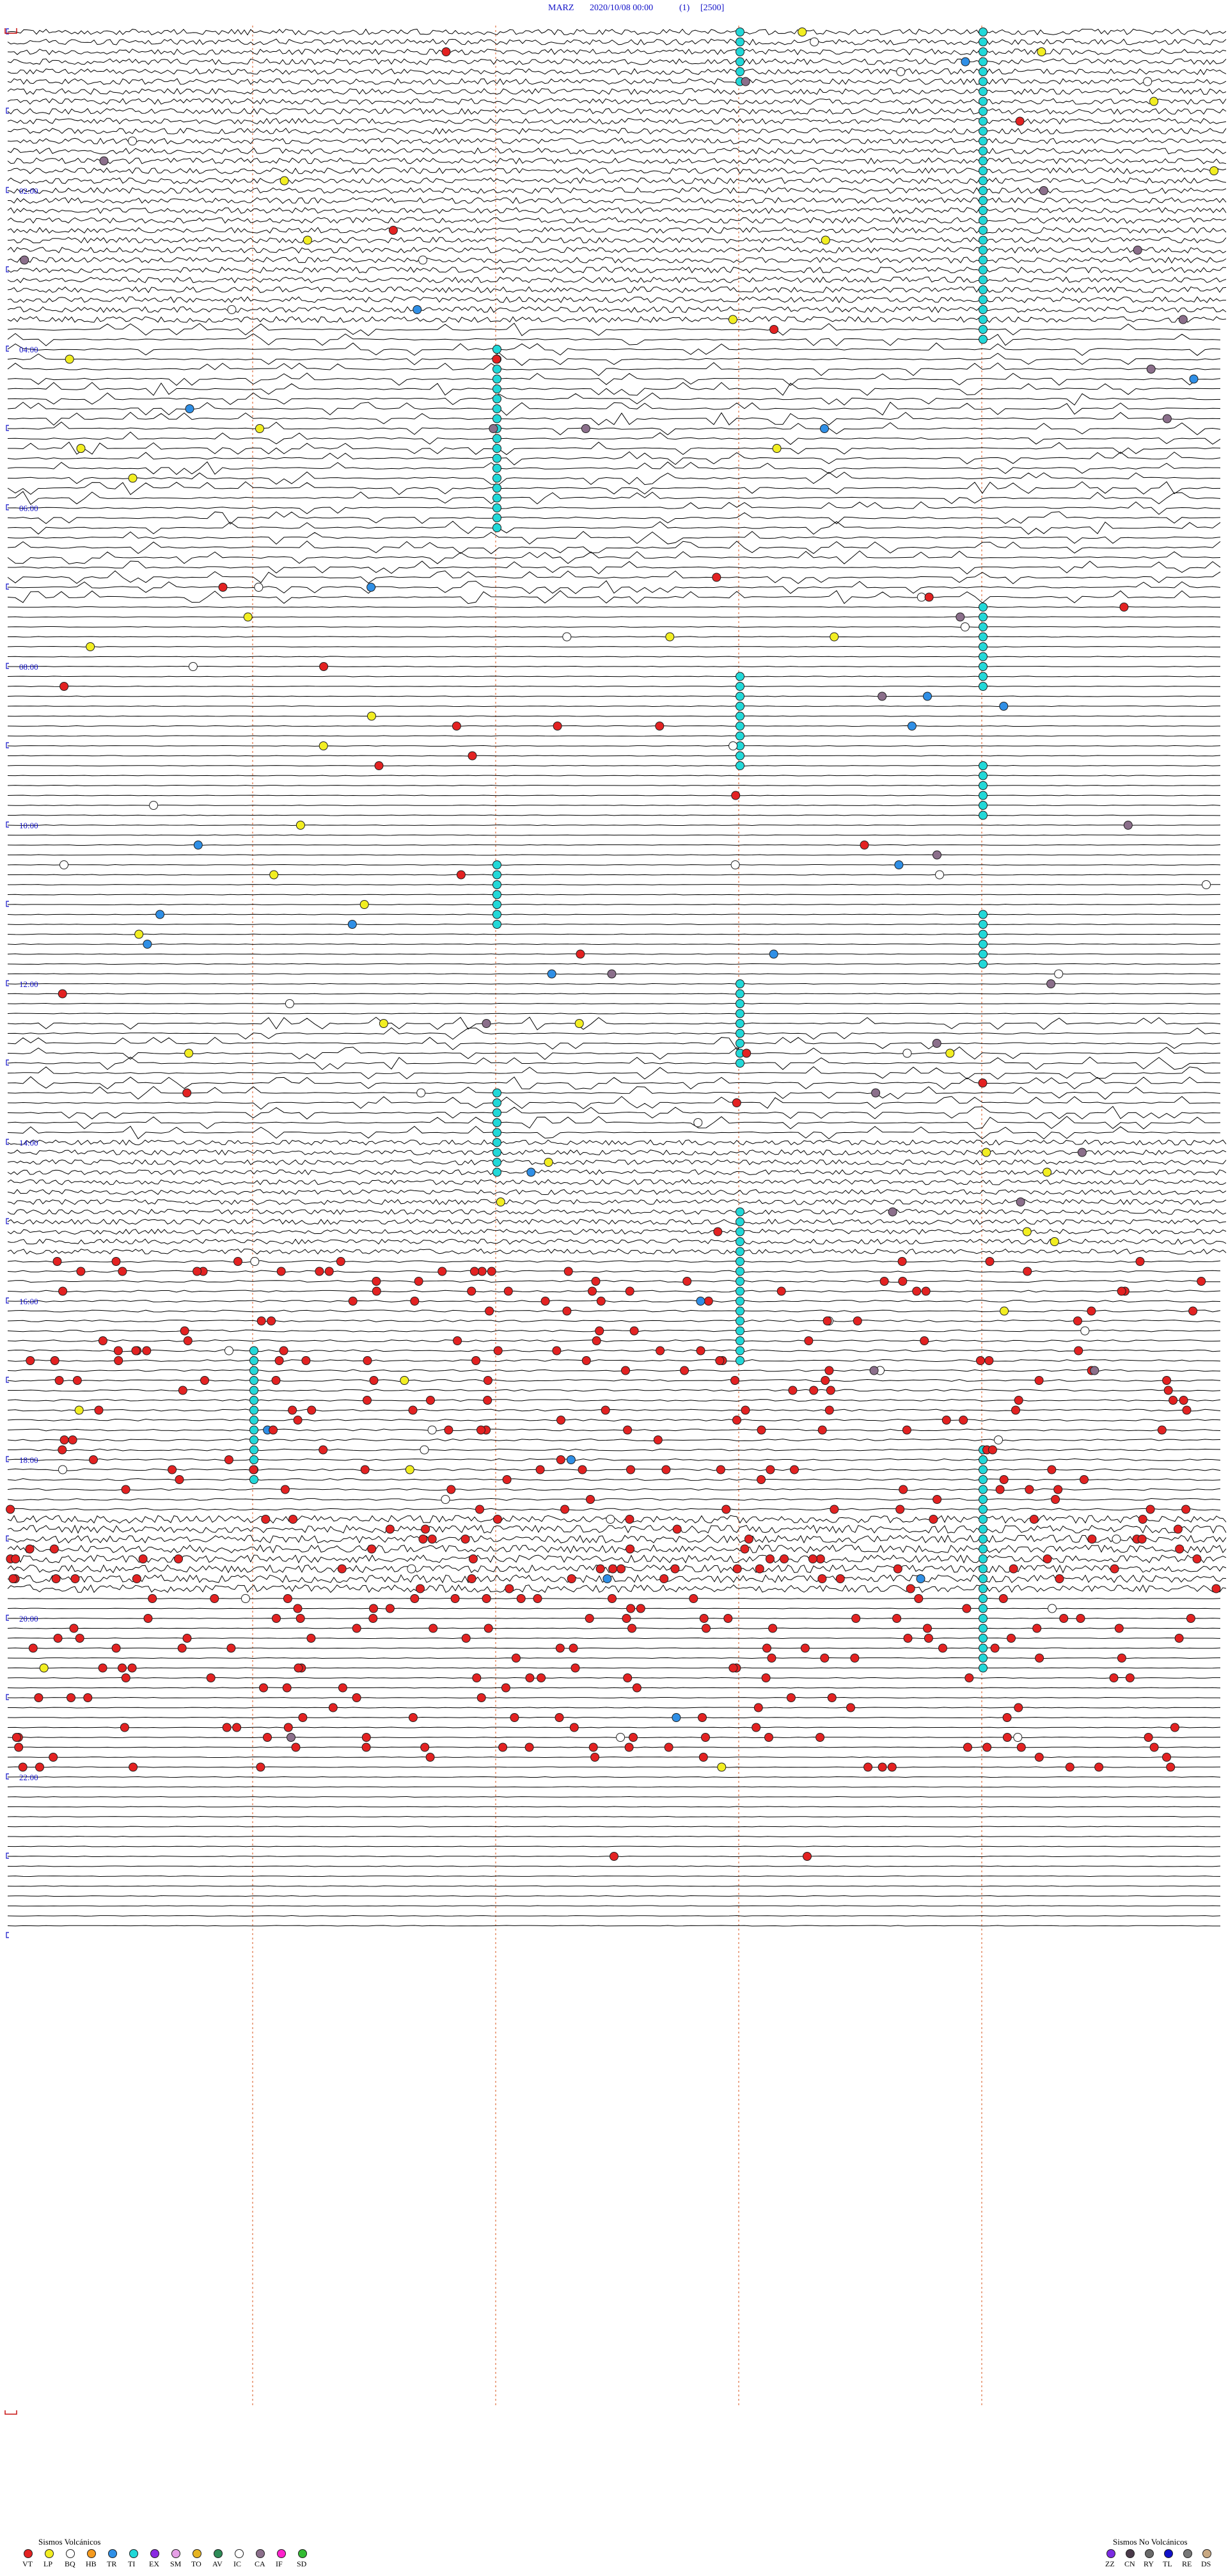 Image resolution: width=1228 pixels, height=2576 pixels. Describe the element at coordinates (70, 2563) in the screenshot. I see `legend-label-bq: BQ` at that location.